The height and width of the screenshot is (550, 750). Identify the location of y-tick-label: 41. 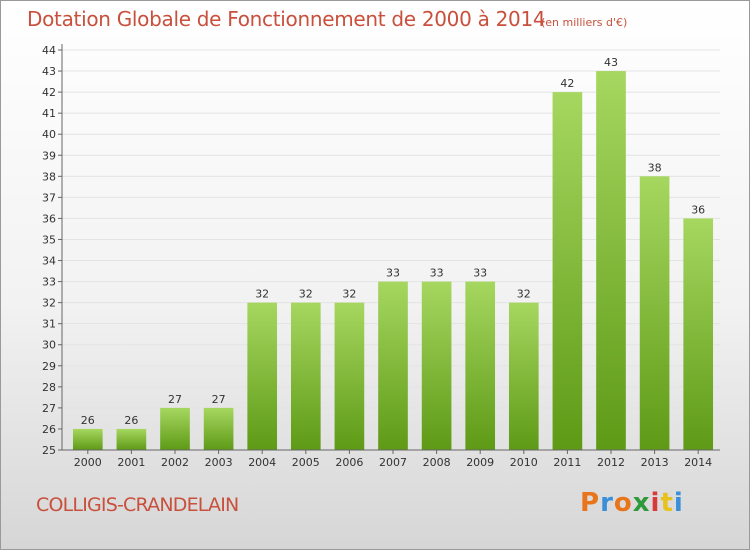
(49, 113).